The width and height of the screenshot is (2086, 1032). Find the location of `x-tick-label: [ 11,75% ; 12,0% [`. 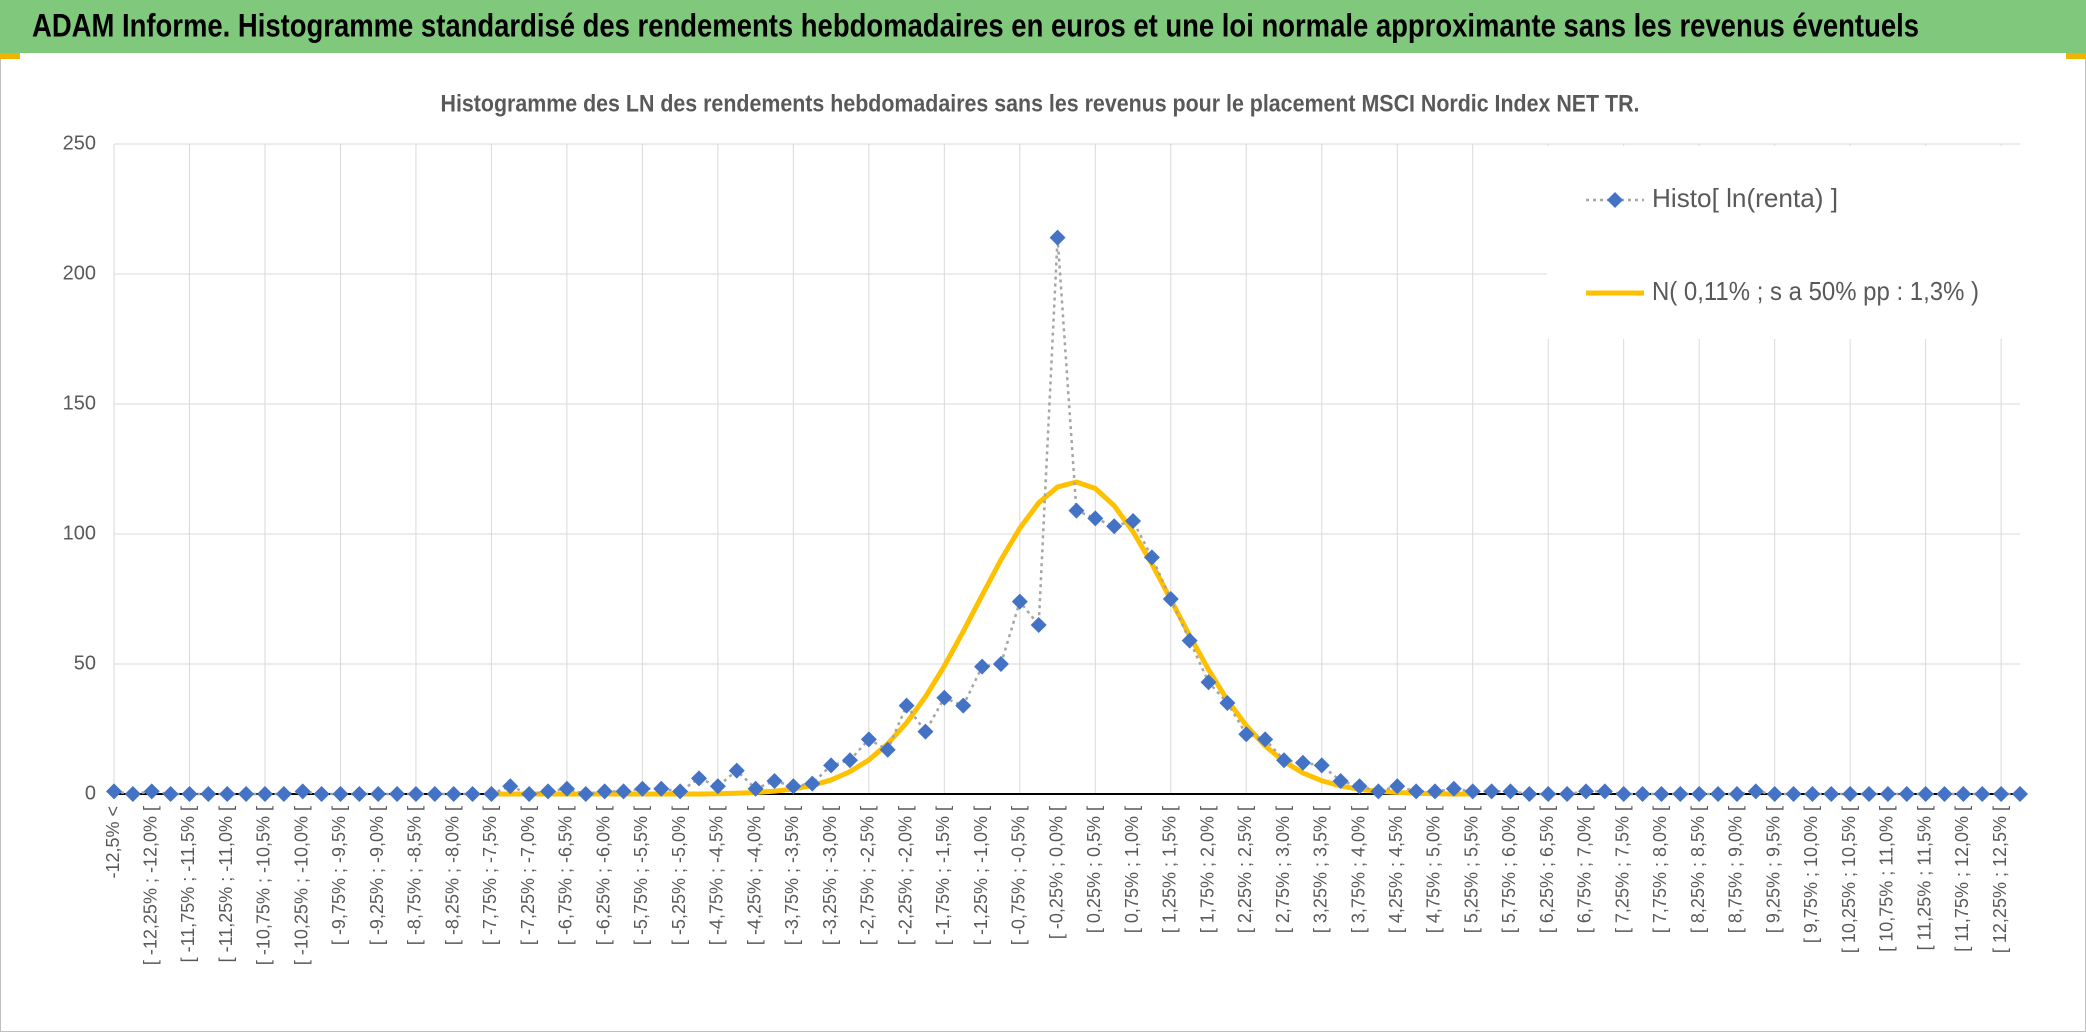

x-tick-label: [ 11,75% ; 12,0% [ is located at coordinates (1962, 879).